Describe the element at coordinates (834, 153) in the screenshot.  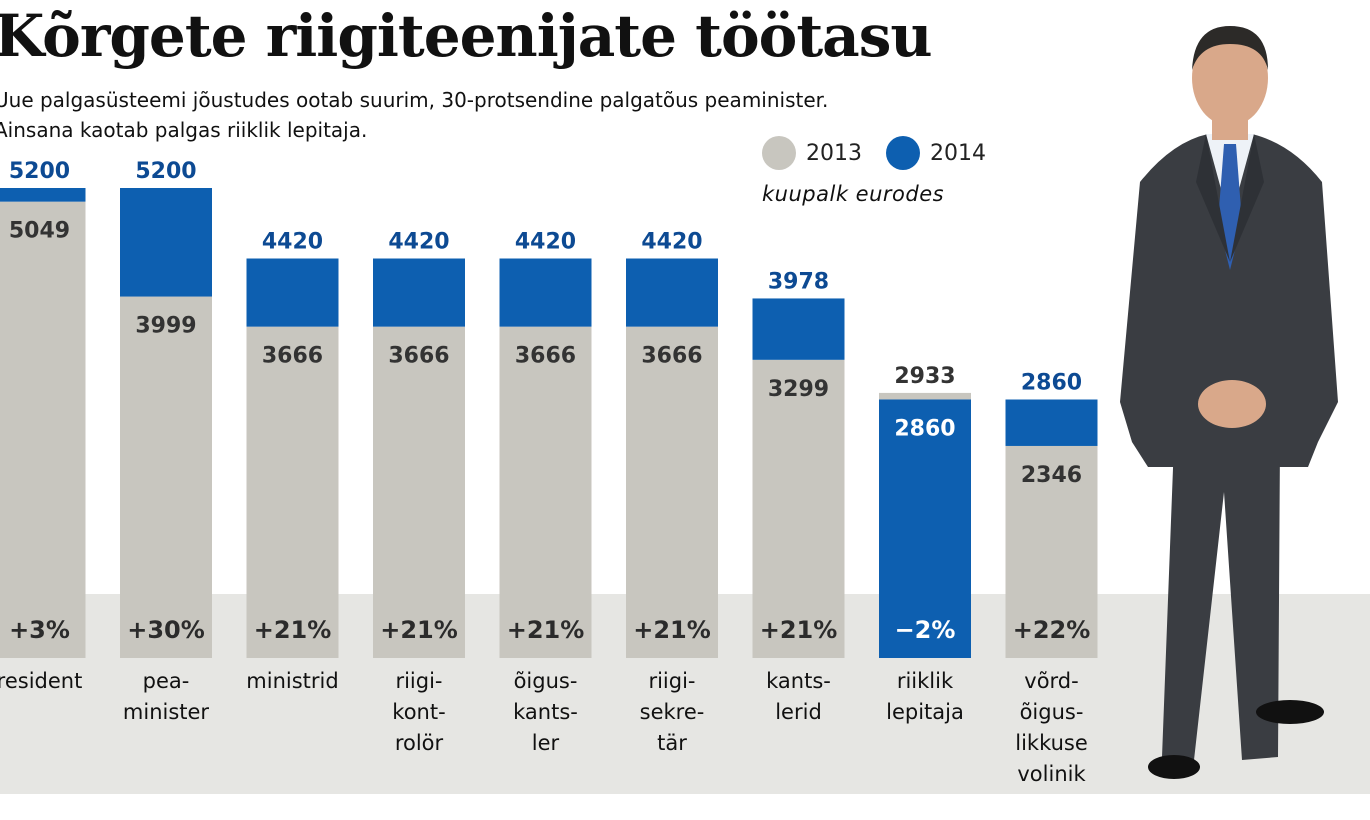
I see `legend-label-2013: 2013` at that location.